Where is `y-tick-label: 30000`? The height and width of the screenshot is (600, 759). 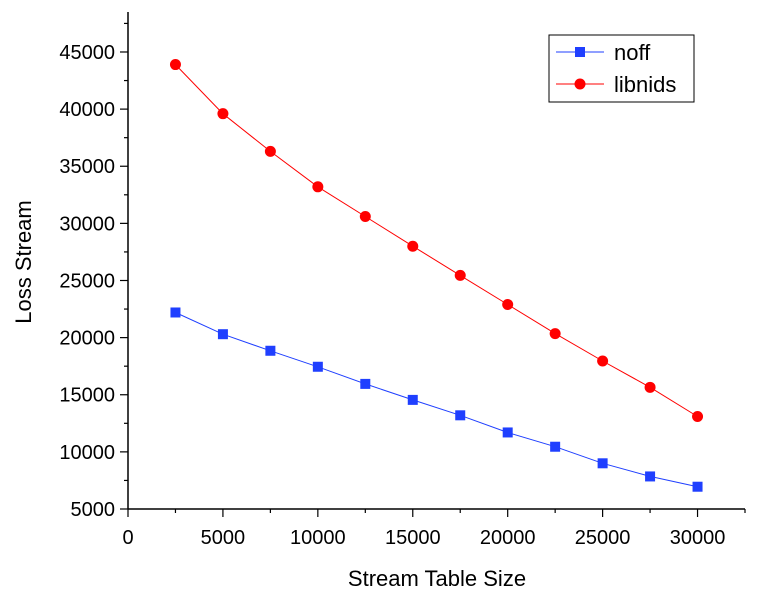
y-tick-label: 30000 is located at coordinates (87, 224).